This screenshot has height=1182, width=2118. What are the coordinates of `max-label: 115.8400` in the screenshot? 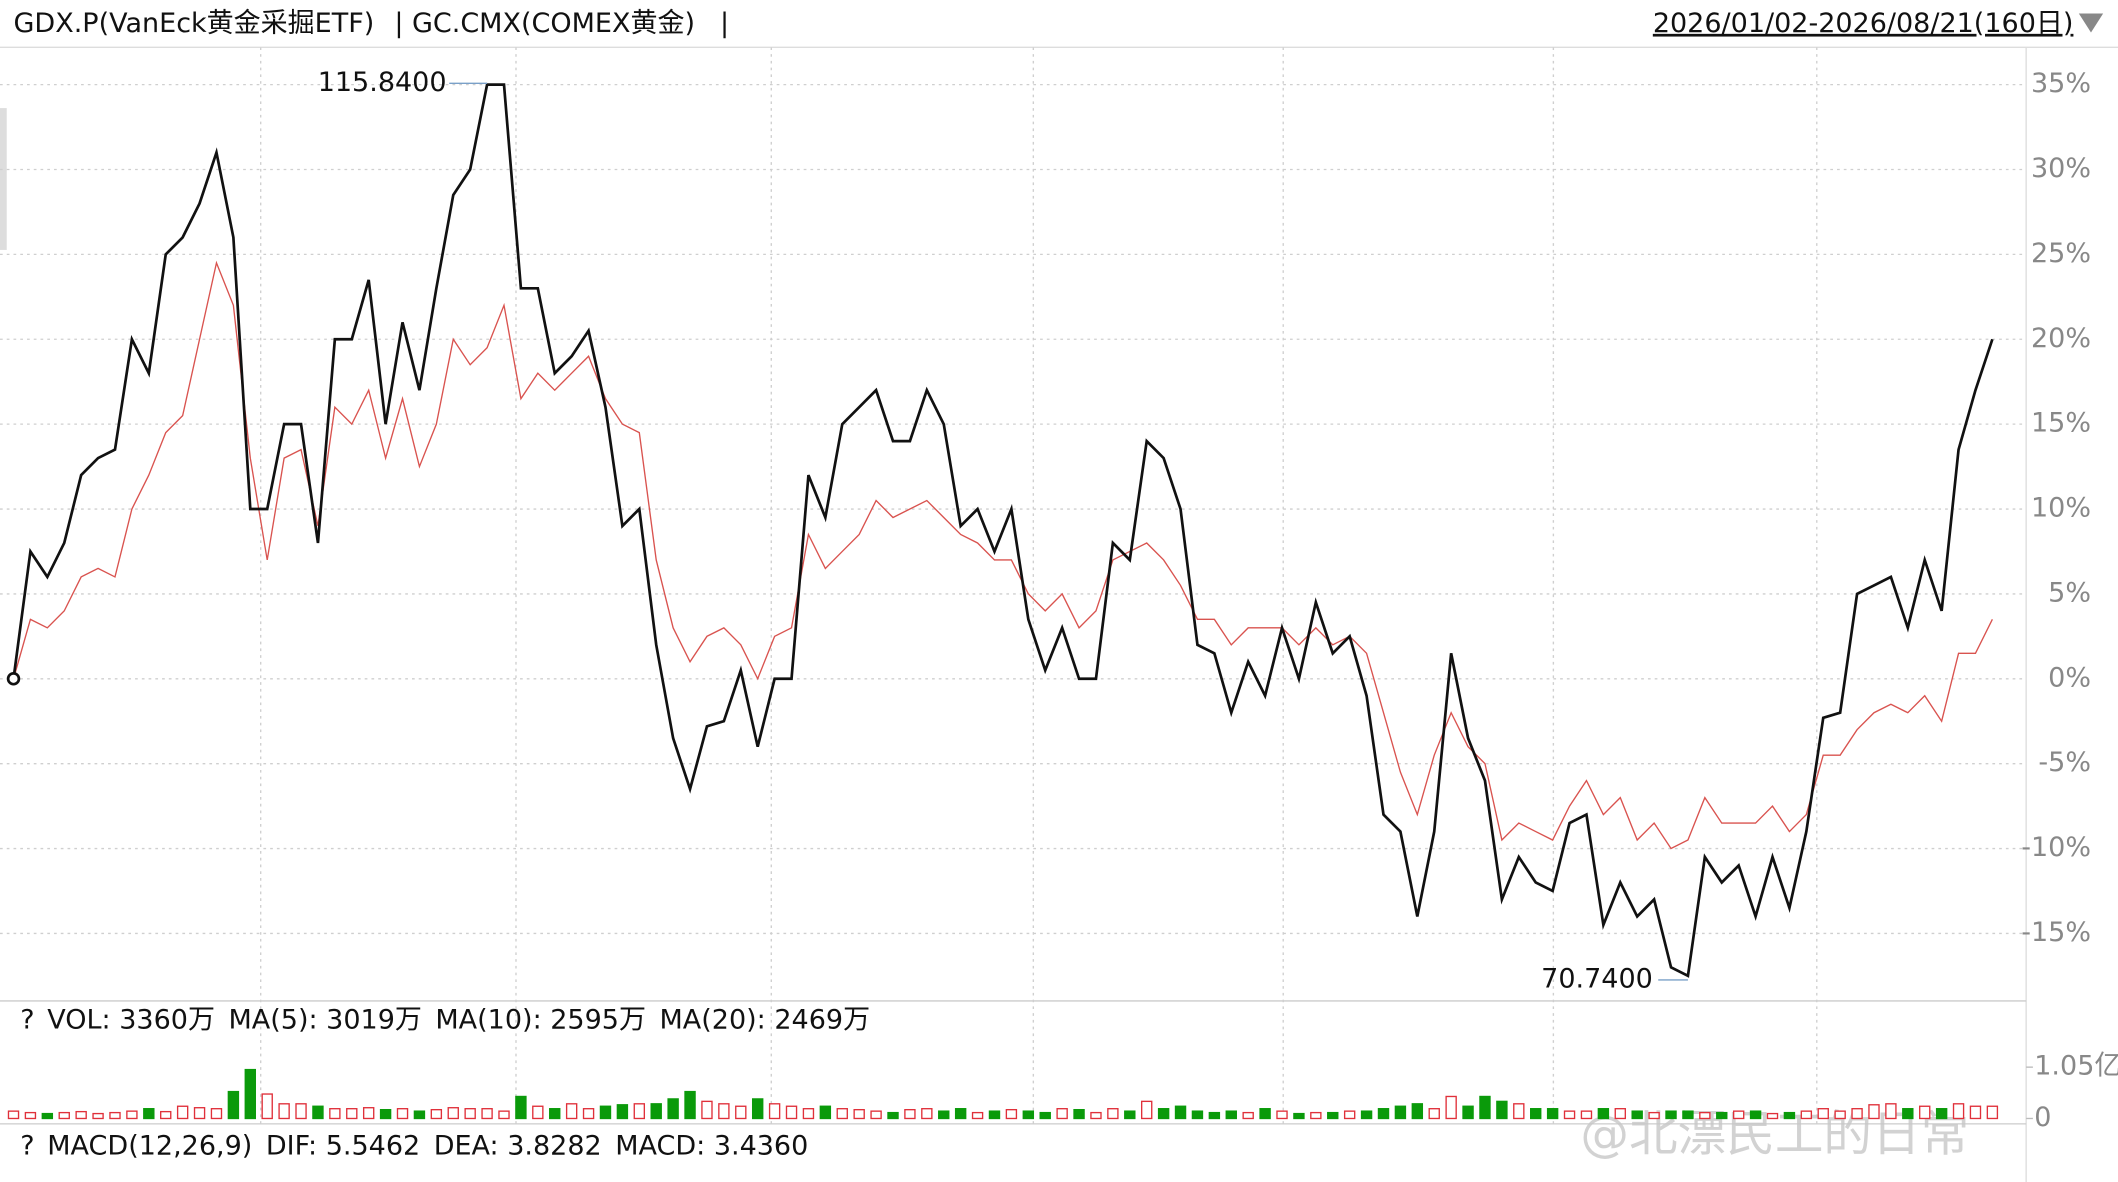 It's located at (382, 82).